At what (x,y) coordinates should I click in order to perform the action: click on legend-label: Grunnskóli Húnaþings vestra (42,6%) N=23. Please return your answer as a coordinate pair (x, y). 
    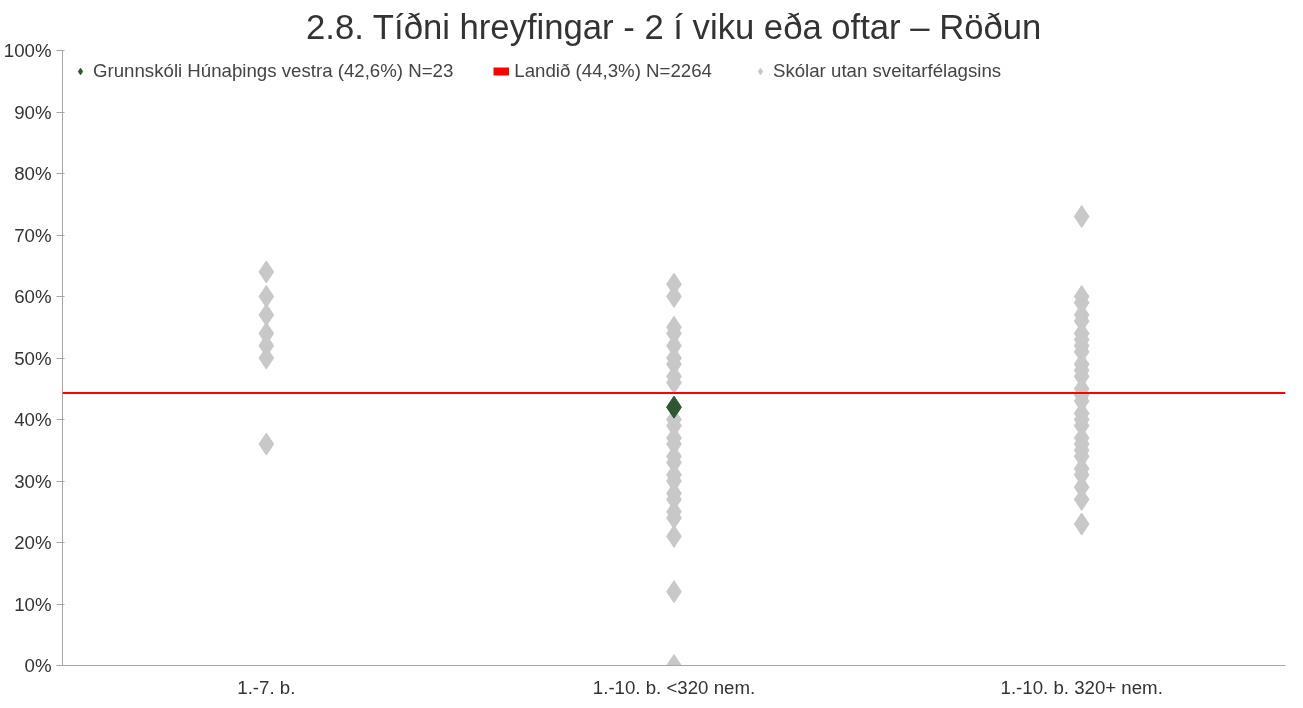
    Looking at the image, I should click on (273, 71).